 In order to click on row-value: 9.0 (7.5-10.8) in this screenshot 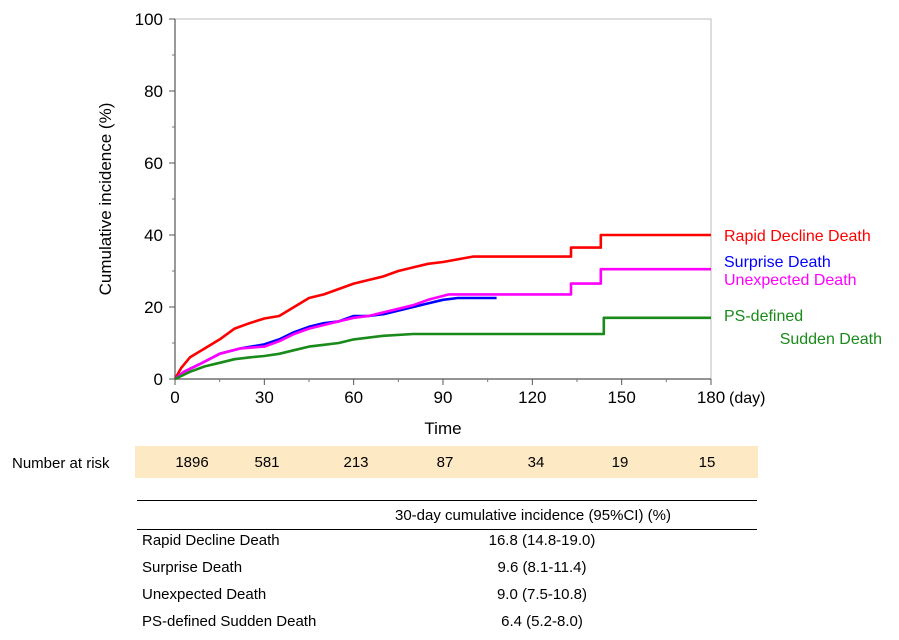, I will do `click(542, 594)`.